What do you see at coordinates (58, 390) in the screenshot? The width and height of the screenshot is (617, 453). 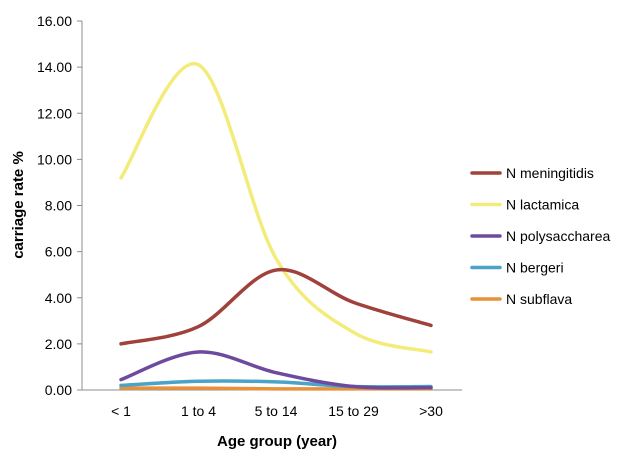 I see `y-tick-label: 0.00` at bounding box center [58, 390].